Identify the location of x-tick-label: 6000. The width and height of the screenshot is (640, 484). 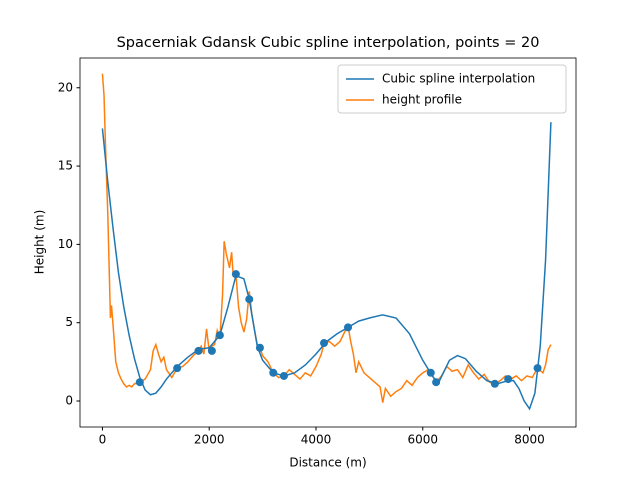
(422, 440).